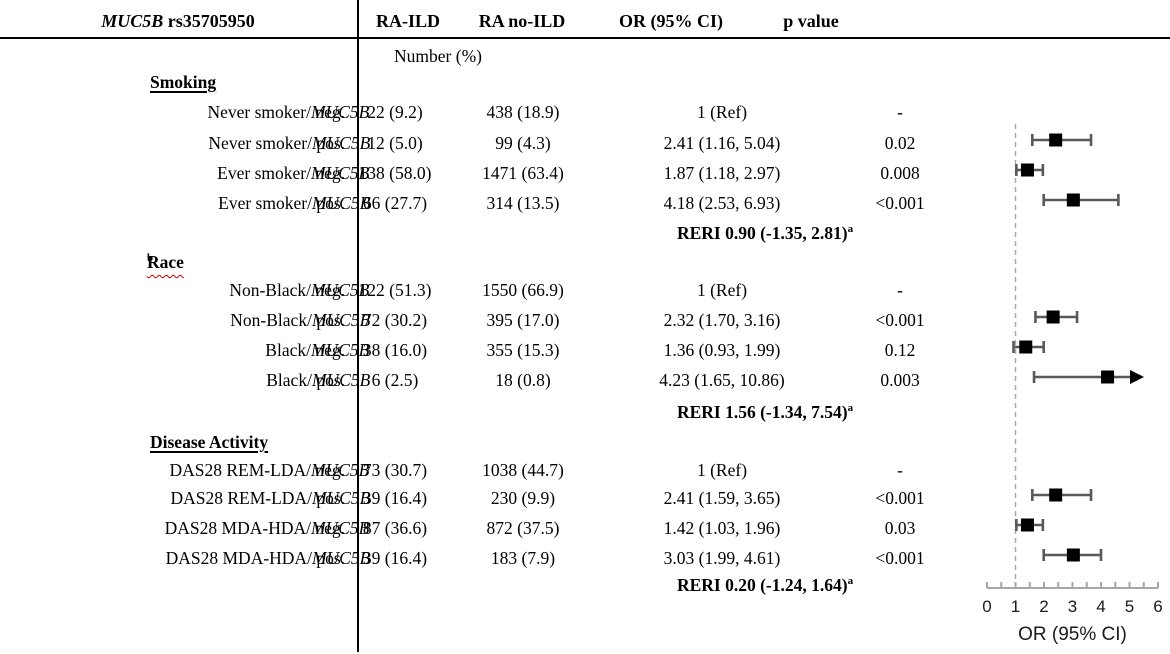  What do you see at coordinates (1157, 606) in the screenshot?
I see `tick-label: 6` at bounding box center [1157, 606].